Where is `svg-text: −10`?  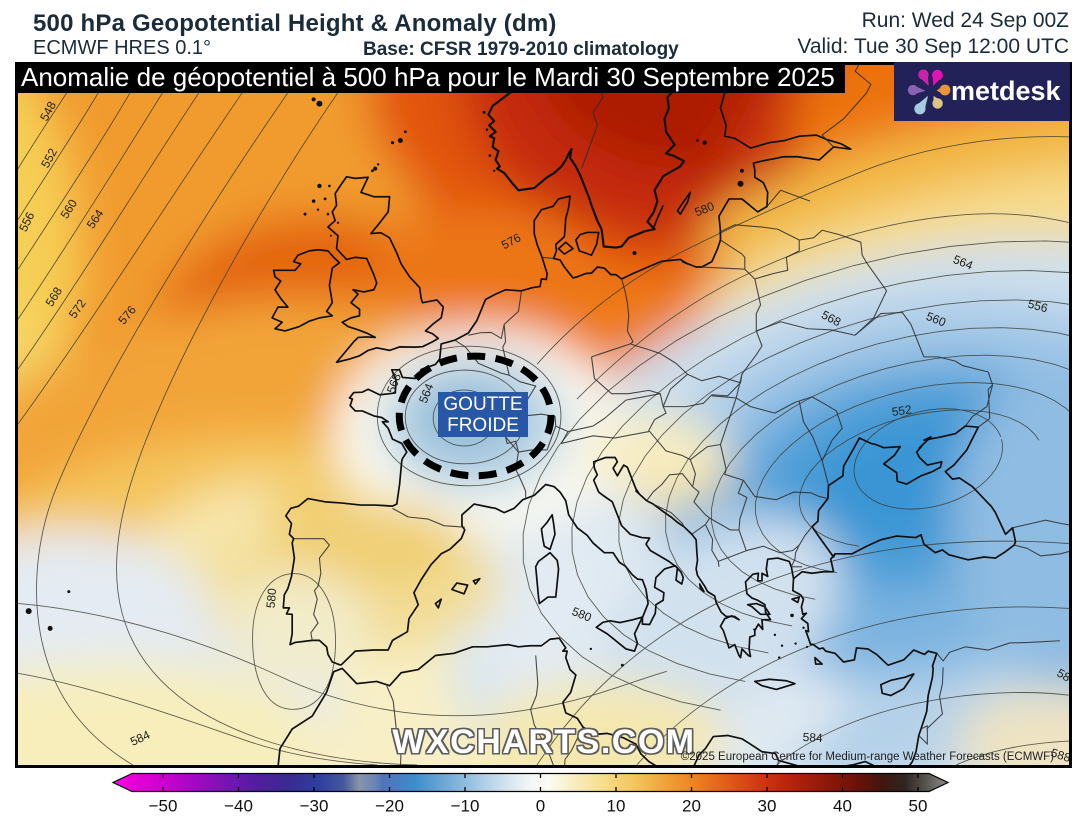
svg-text: −10 is located at coordinates (465, 806).